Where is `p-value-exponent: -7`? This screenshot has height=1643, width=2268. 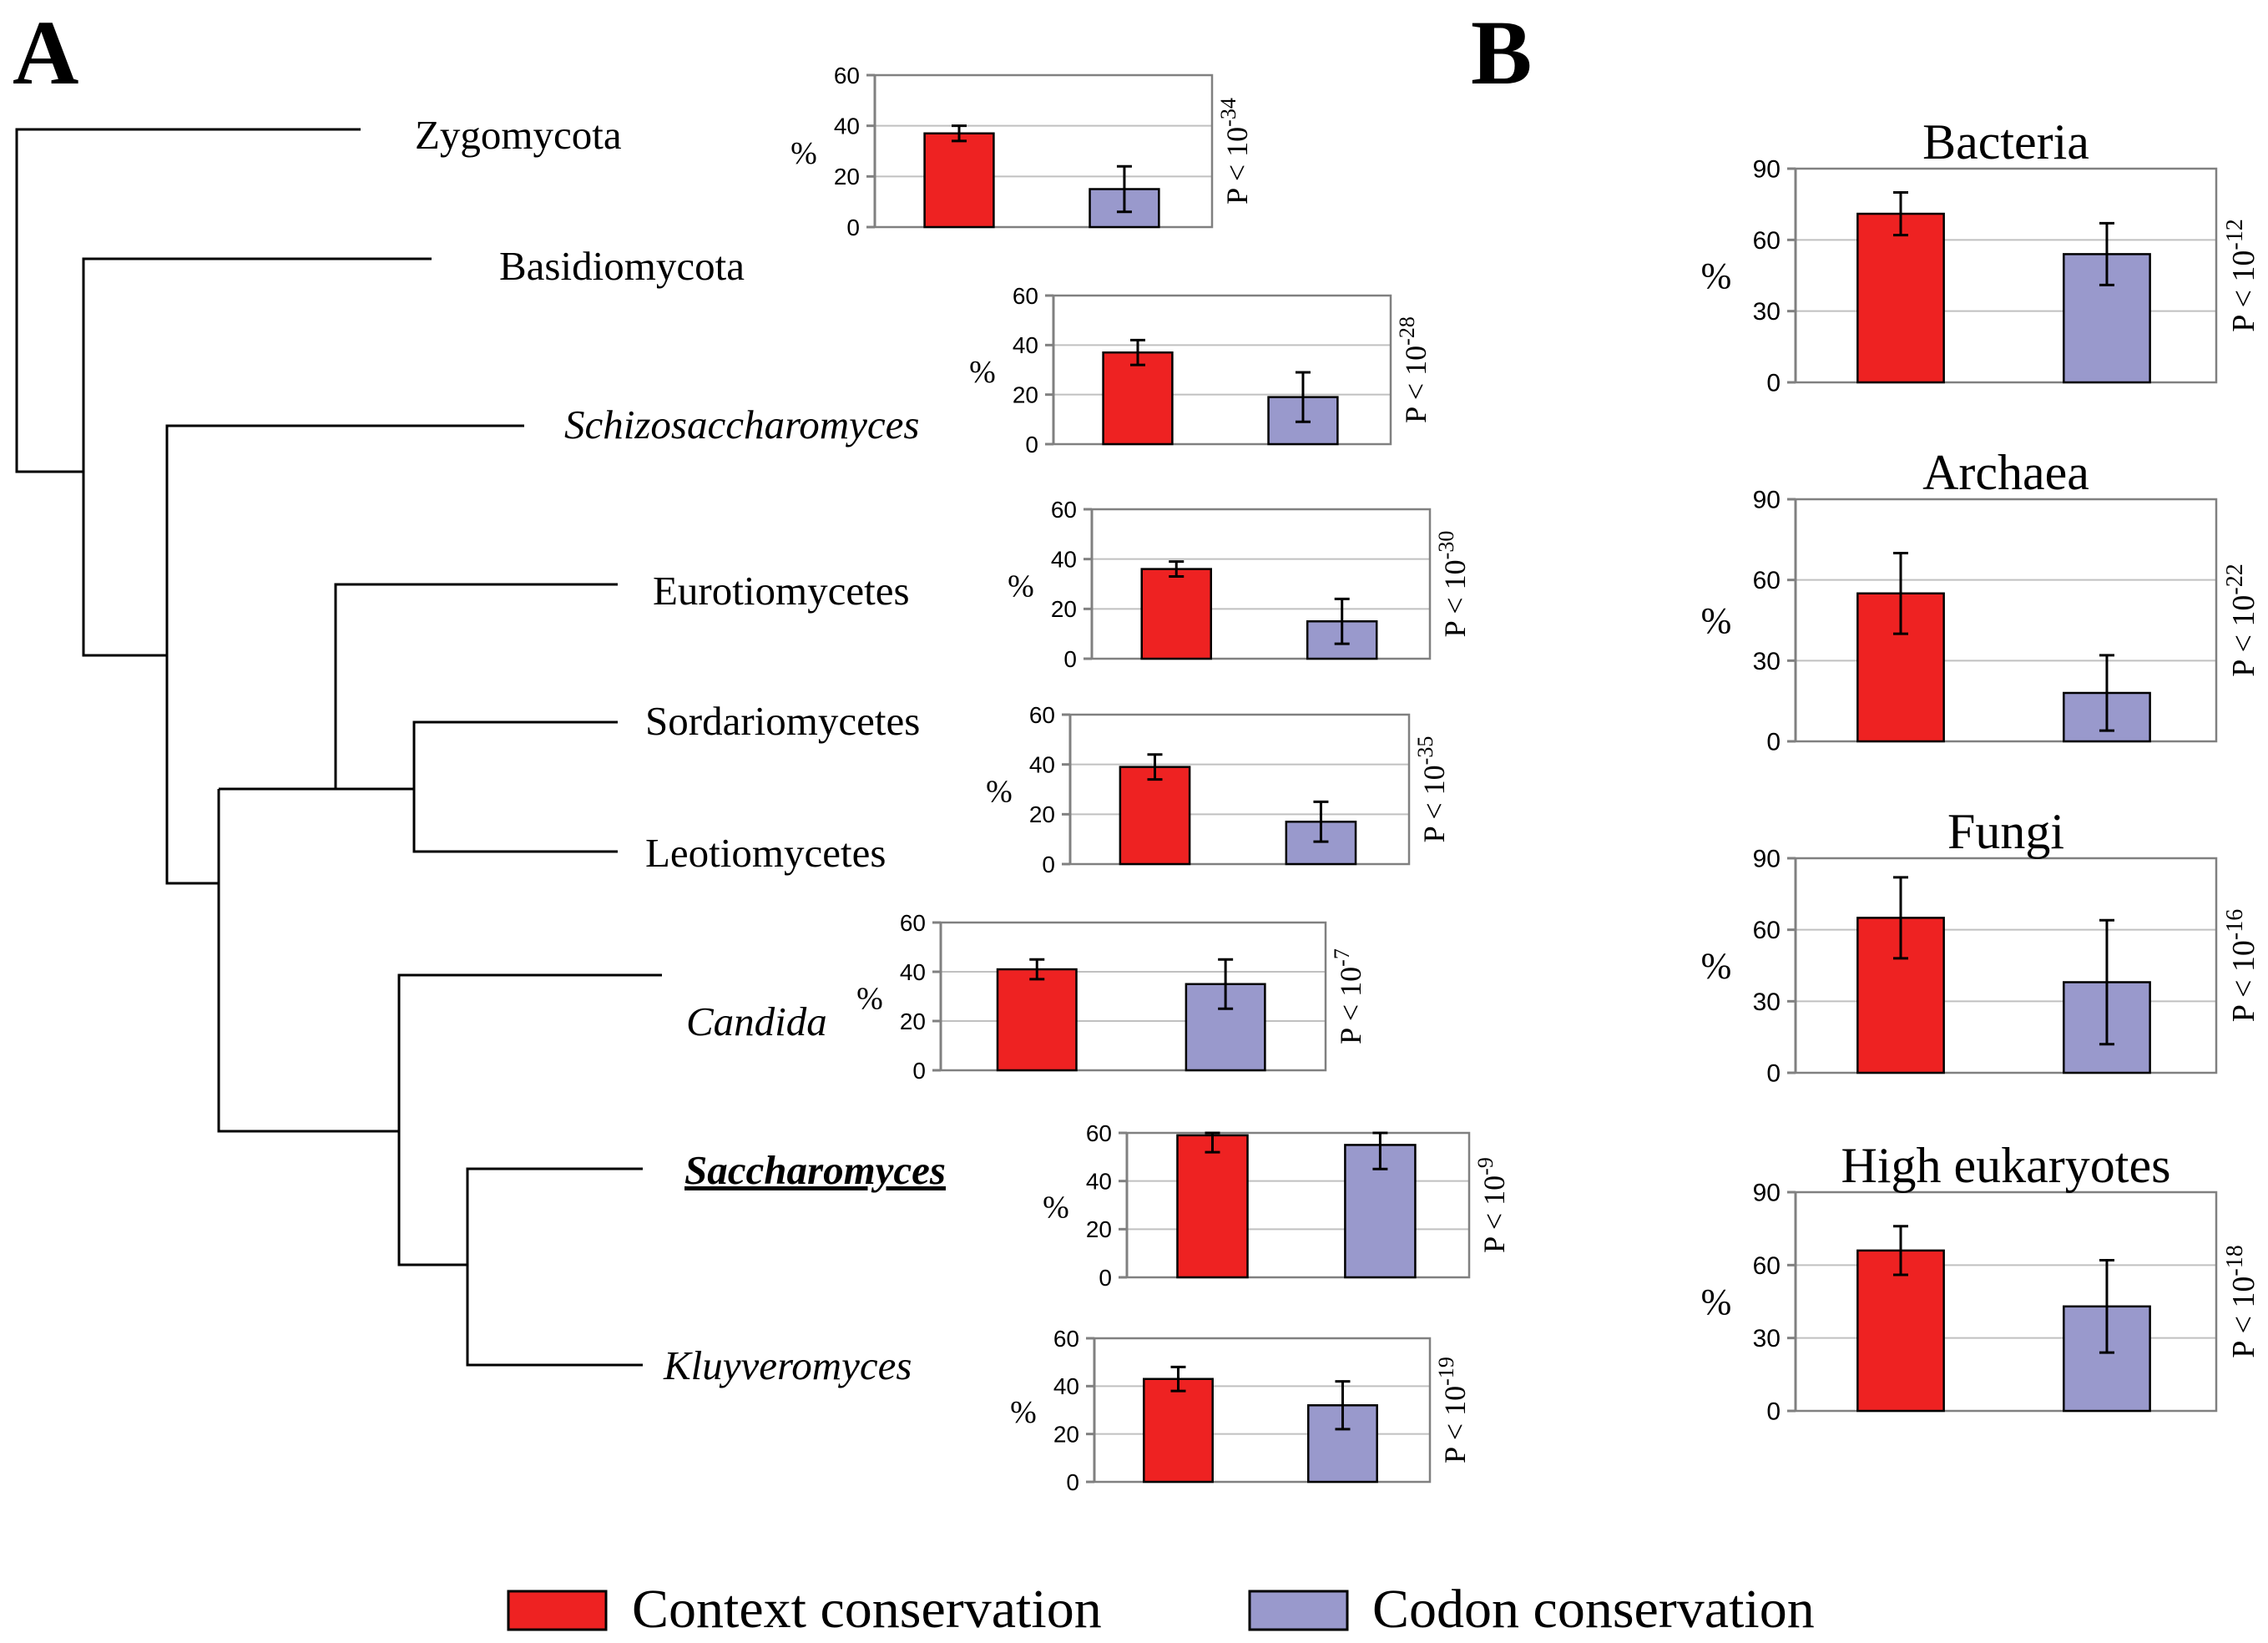 p-value-exponent: -7 is located at coordinates (1342, 957).